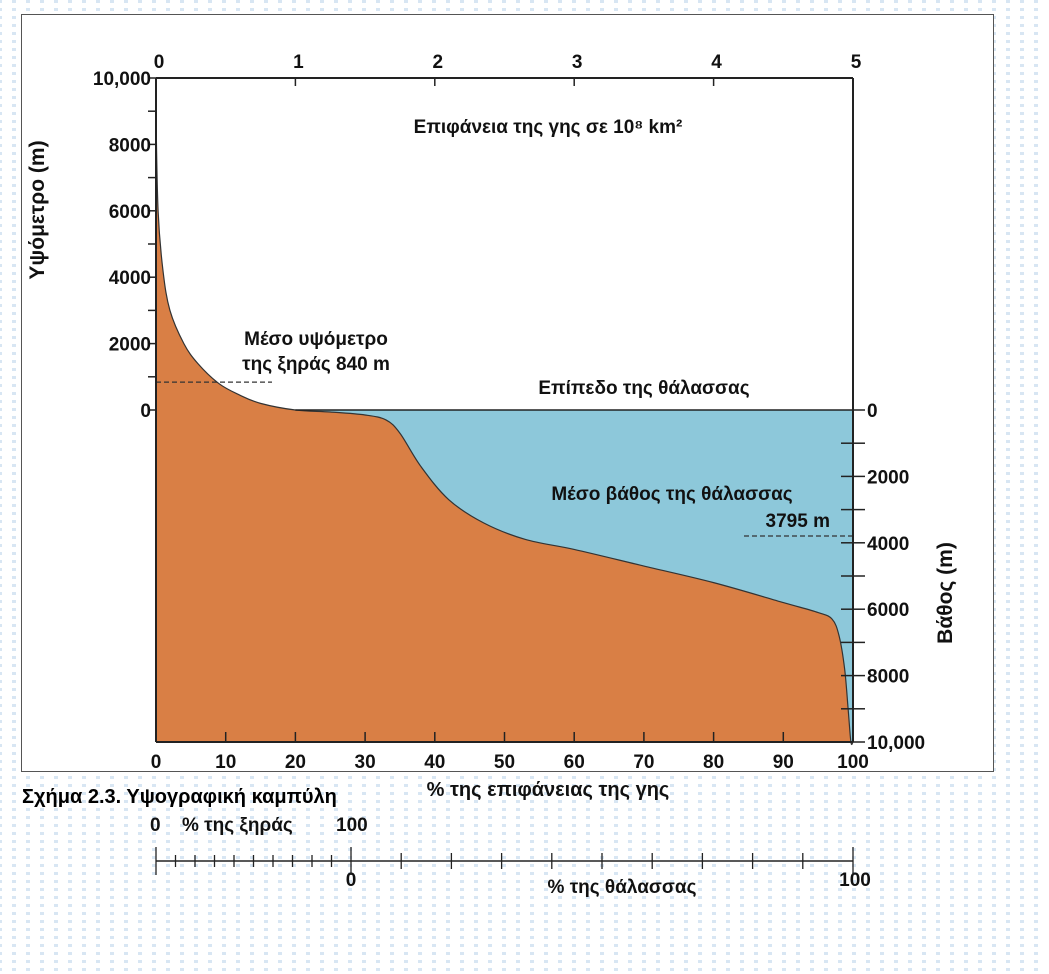 The height and width of the screenshot is (974, 1049). Describe the element at coordinates (237, 825) in the screenshot. I see `land-scale-label: % της ξηράς` at that location.